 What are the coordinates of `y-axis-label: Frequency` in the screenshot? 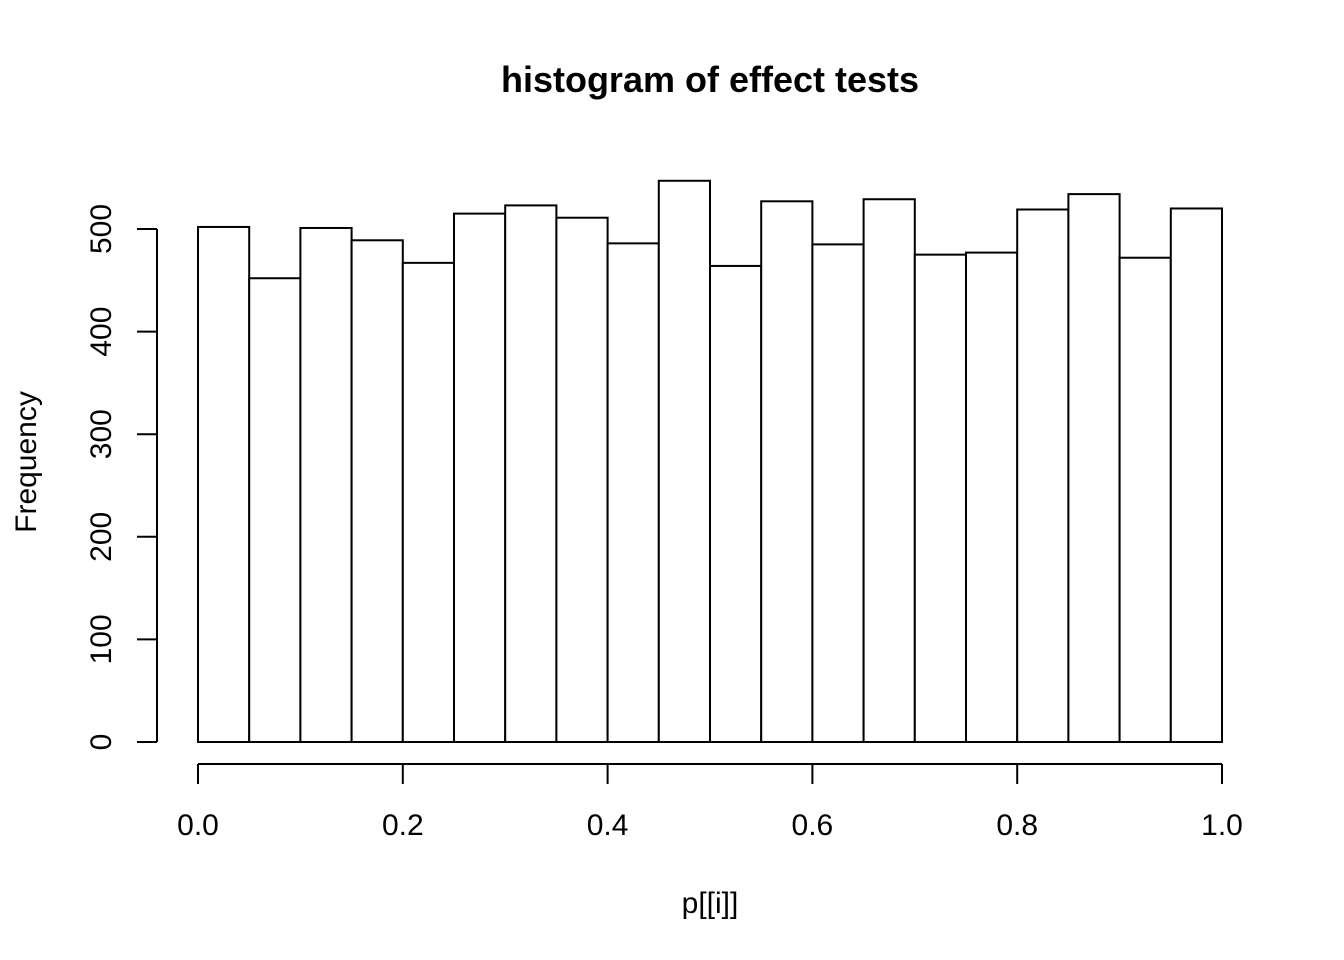 It's located at (26, 462).